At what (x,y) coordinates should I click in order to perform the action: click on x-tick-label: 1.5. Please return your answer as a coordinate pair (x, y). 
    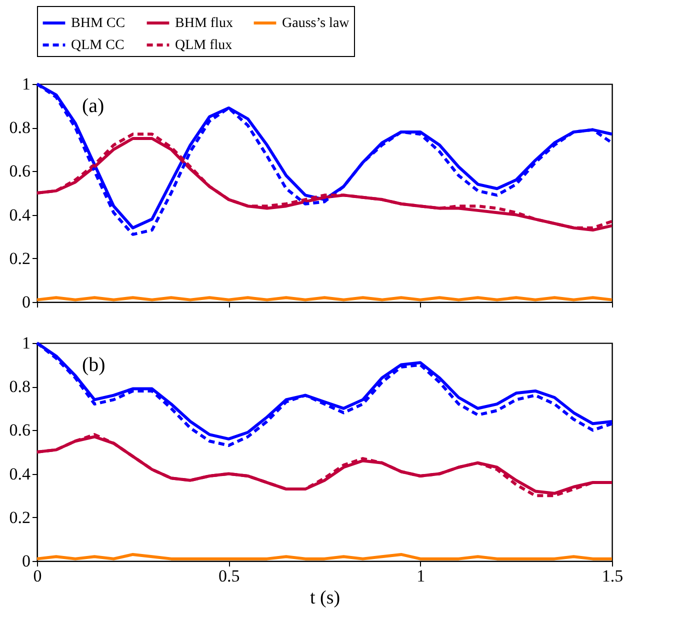
    Looking at the image, I should click on (613, 576).